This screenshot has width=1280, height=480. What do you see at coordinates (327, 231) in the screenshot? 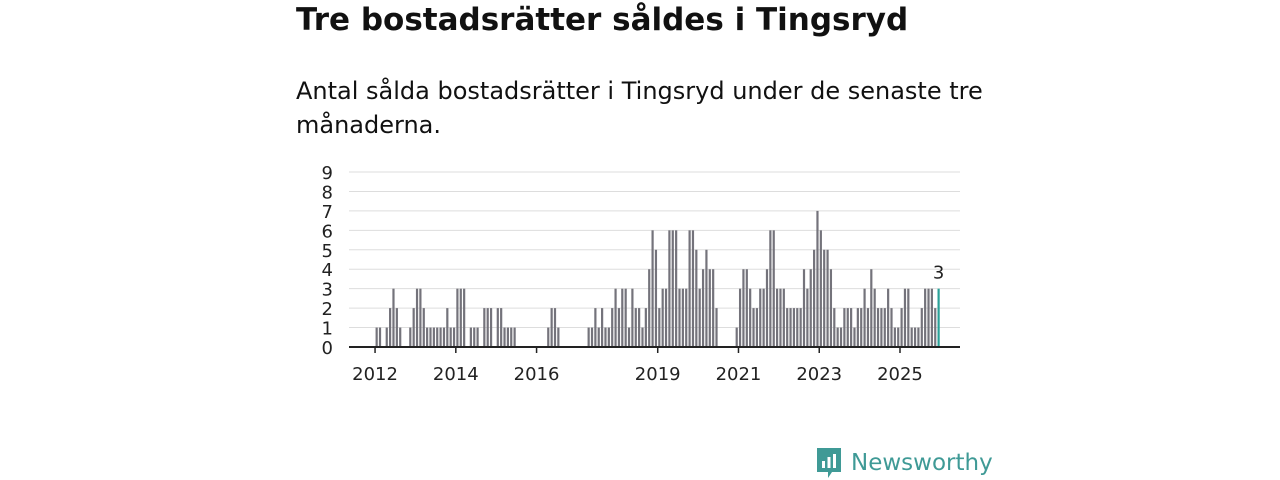
I see `y-tick-label: 6` at bounding box center [327, 231].